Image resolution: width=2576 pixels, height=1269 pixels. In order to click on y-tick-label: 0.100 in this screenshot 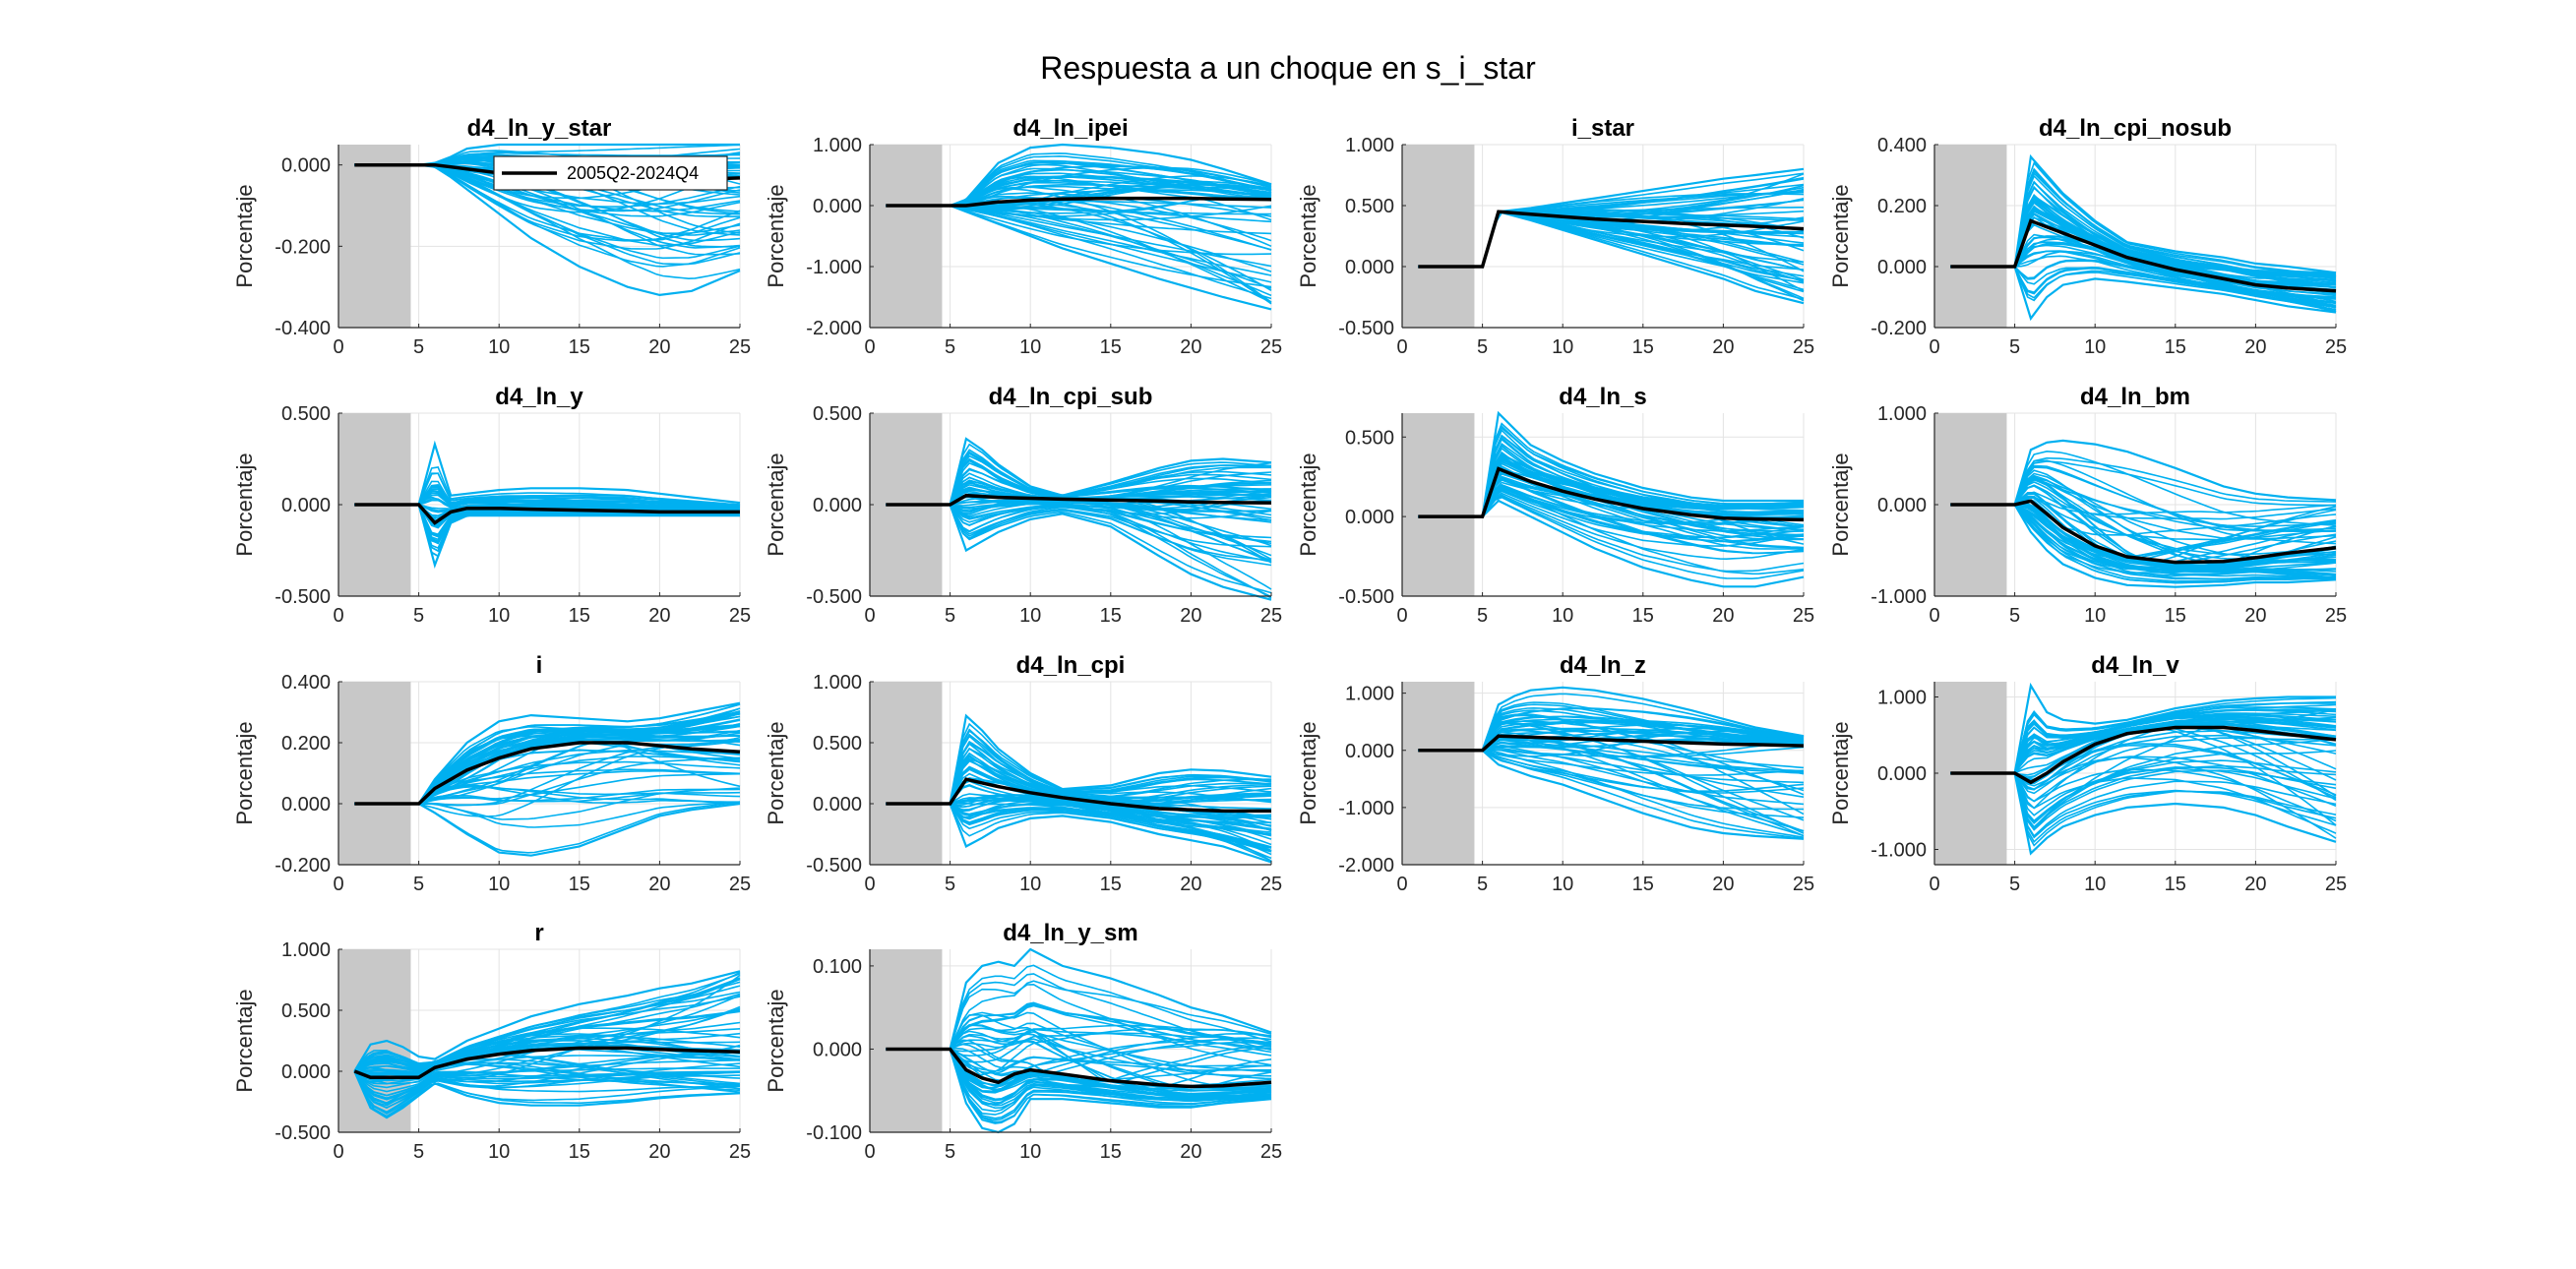, I will do `click(837, 967)`.